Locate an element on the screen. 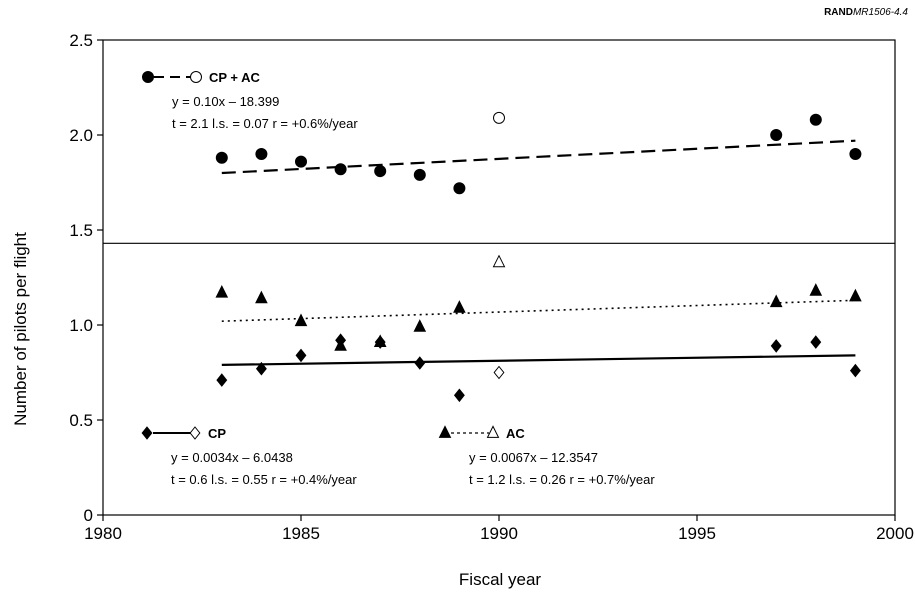 The image size is (915, 598). legend-series-name: AC is located at coordinates (515, 433).